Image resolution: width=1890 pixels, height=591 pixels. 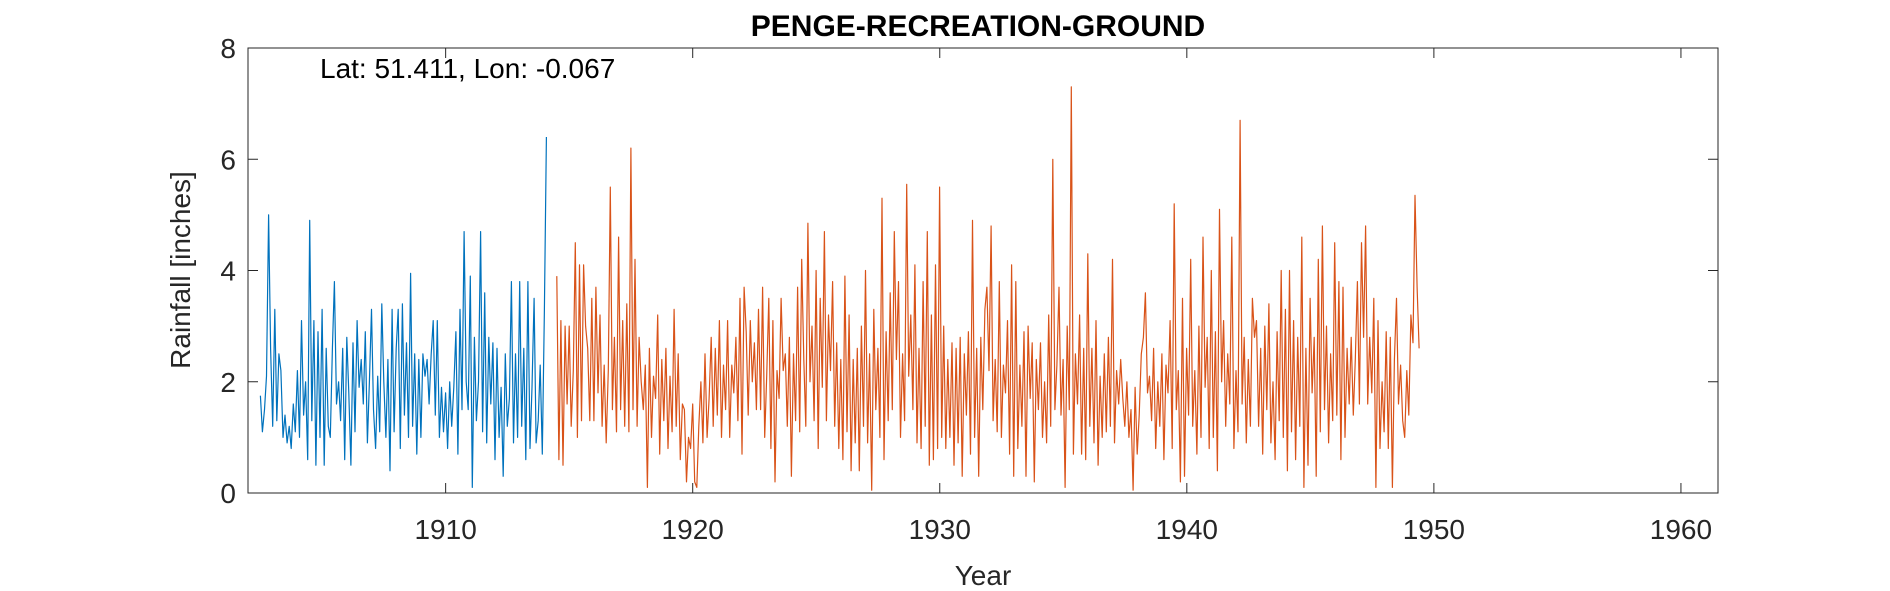 What do you see at coordinates (228, 159) in the screenshot?
I see `y-tick-label: 6` at bounding box center [228, 159].